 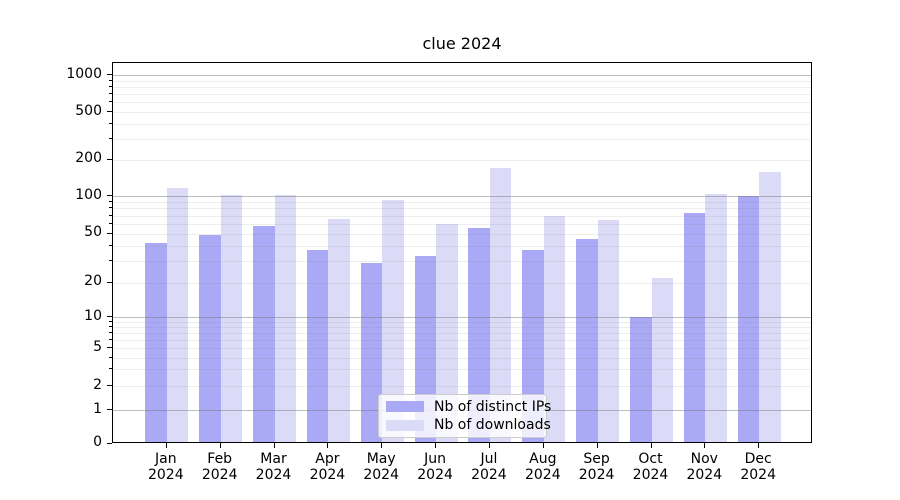 I want to click on x-tick-label-sep: Sep 2024, so click(x=597, y=467).